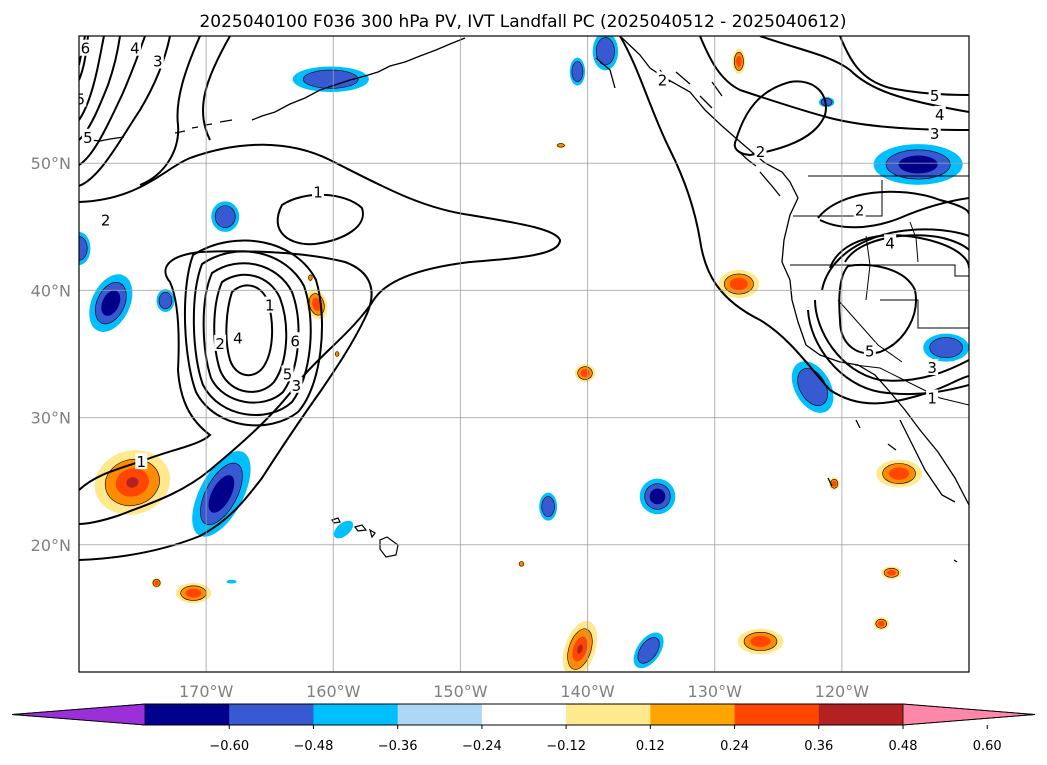  What do you see at coordinates (51, 418) in the screenshot?
I see `lat-tick-label: 30°N` at bounding box center [51, 418].